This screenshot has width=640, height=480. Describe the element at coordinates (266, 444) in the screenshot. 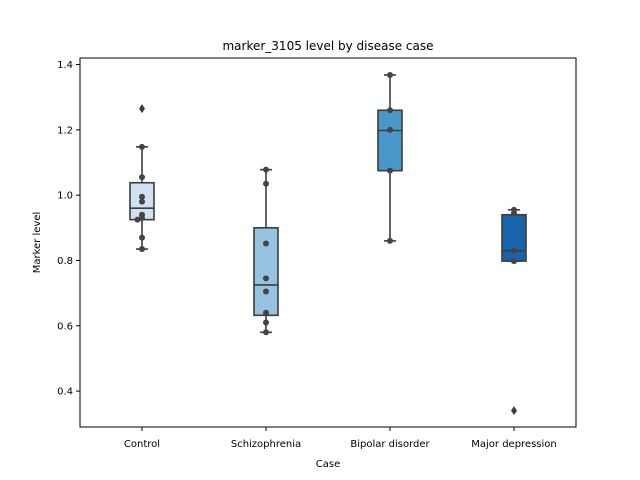

I see `x-tick-label: Schizophrenia` at that location.